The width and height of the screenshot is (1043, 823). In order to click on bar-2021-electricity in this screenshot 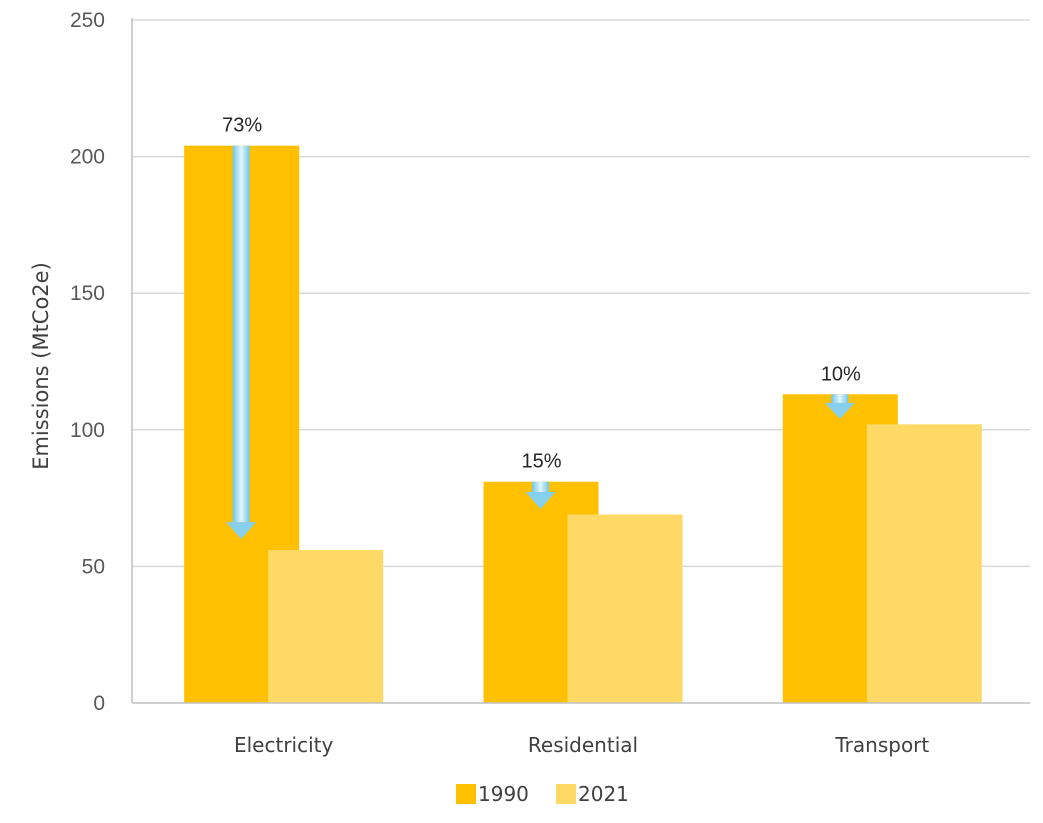, I will do `click(326, 626)`.